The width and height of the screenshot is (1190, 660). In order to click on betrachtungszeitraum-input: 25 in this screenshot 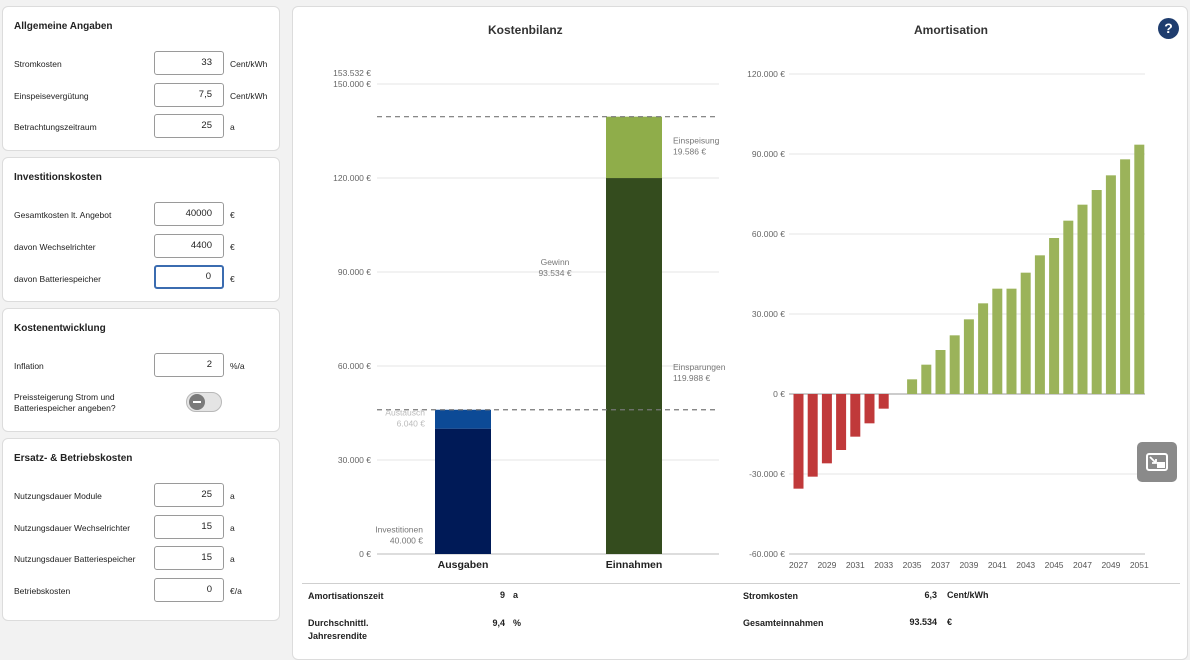, I will do `click(189, 126)`.